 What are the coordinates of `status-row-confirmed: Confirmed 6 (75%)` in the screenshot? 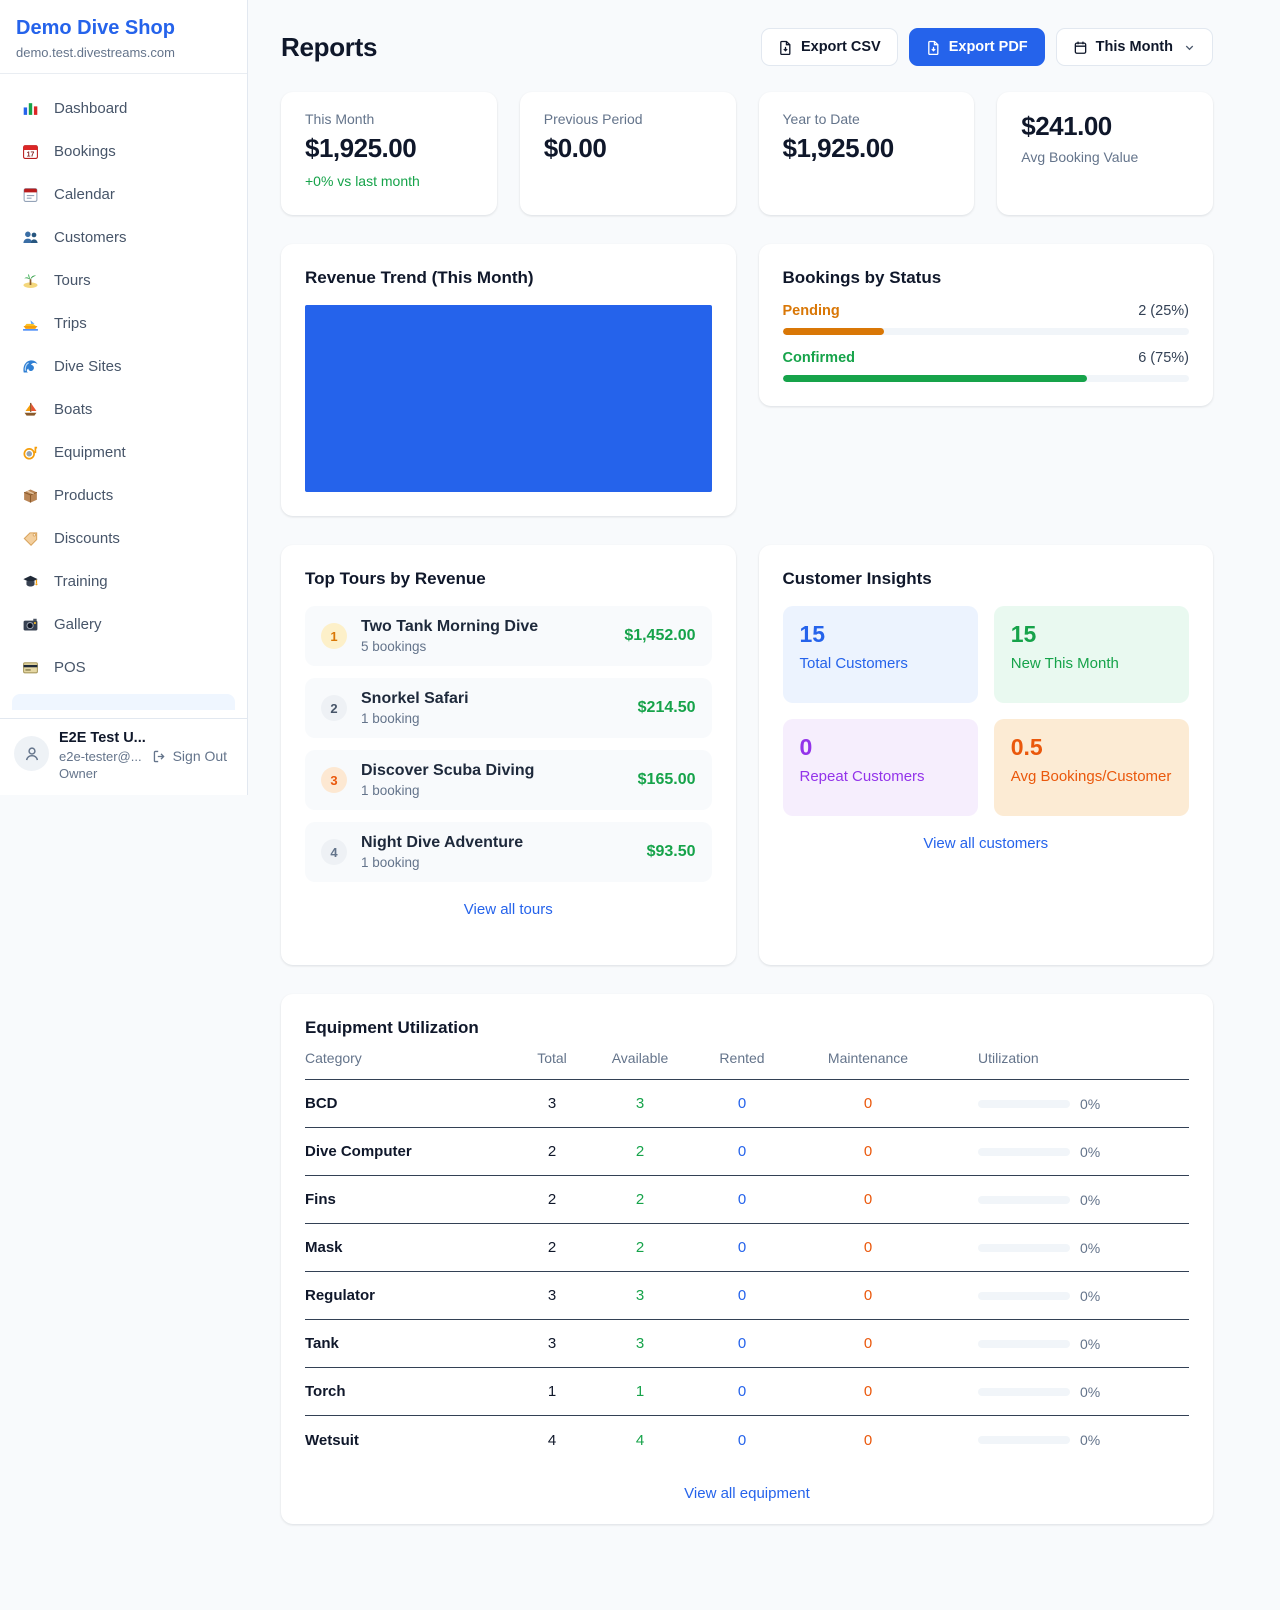 It's located at (985, 366).